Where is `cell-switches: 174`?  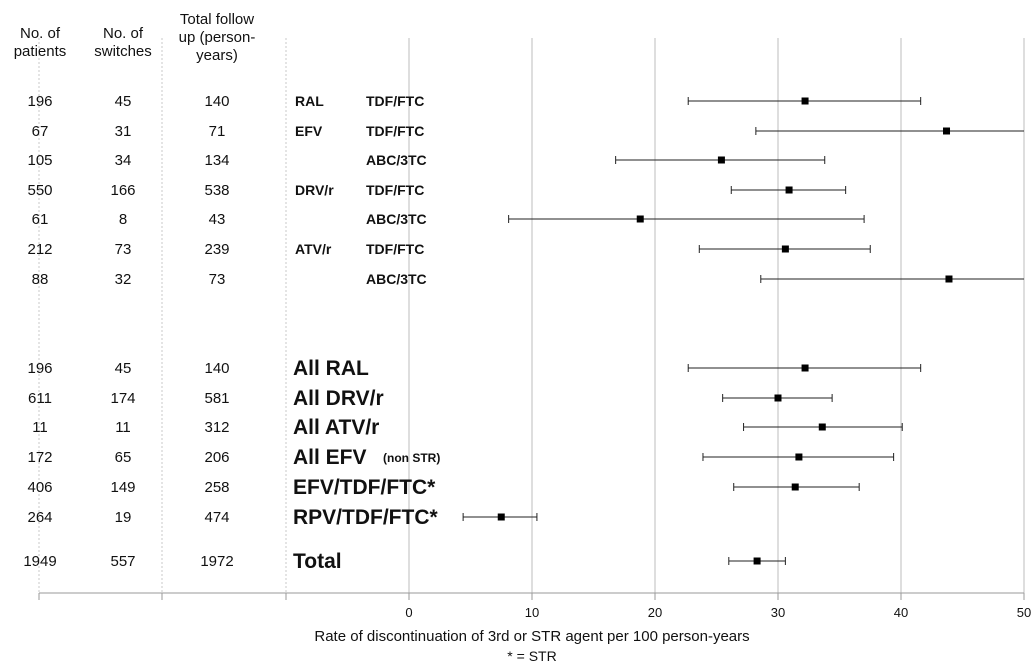
cell-switches: 174 is located at coordinates (122, 398).